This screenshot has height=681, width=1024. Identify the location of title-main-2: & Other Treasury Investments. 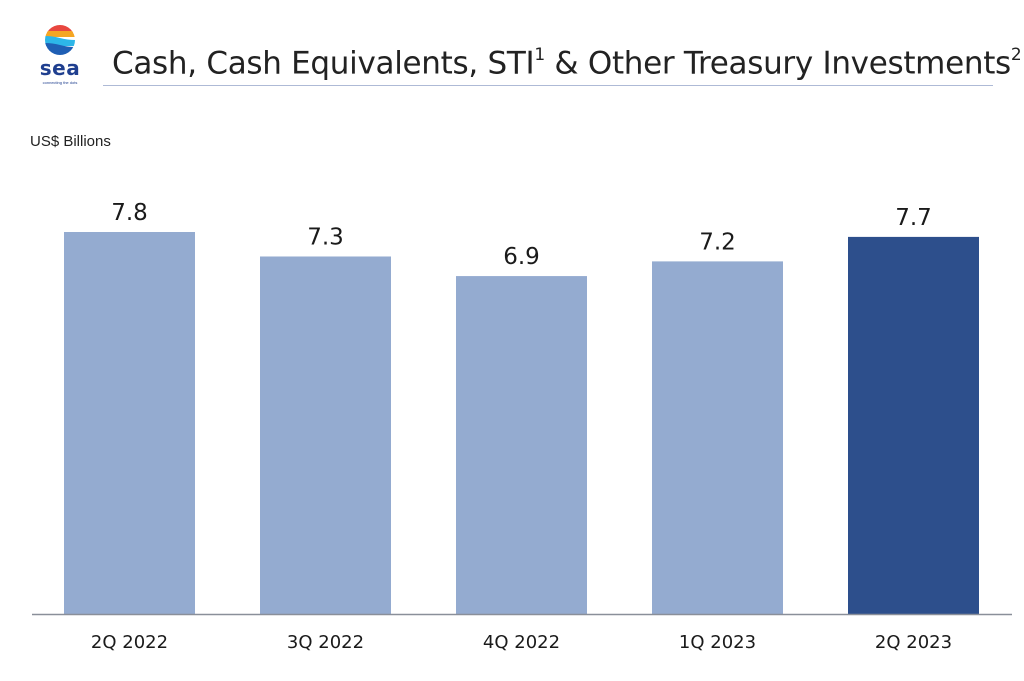
(777, 63).